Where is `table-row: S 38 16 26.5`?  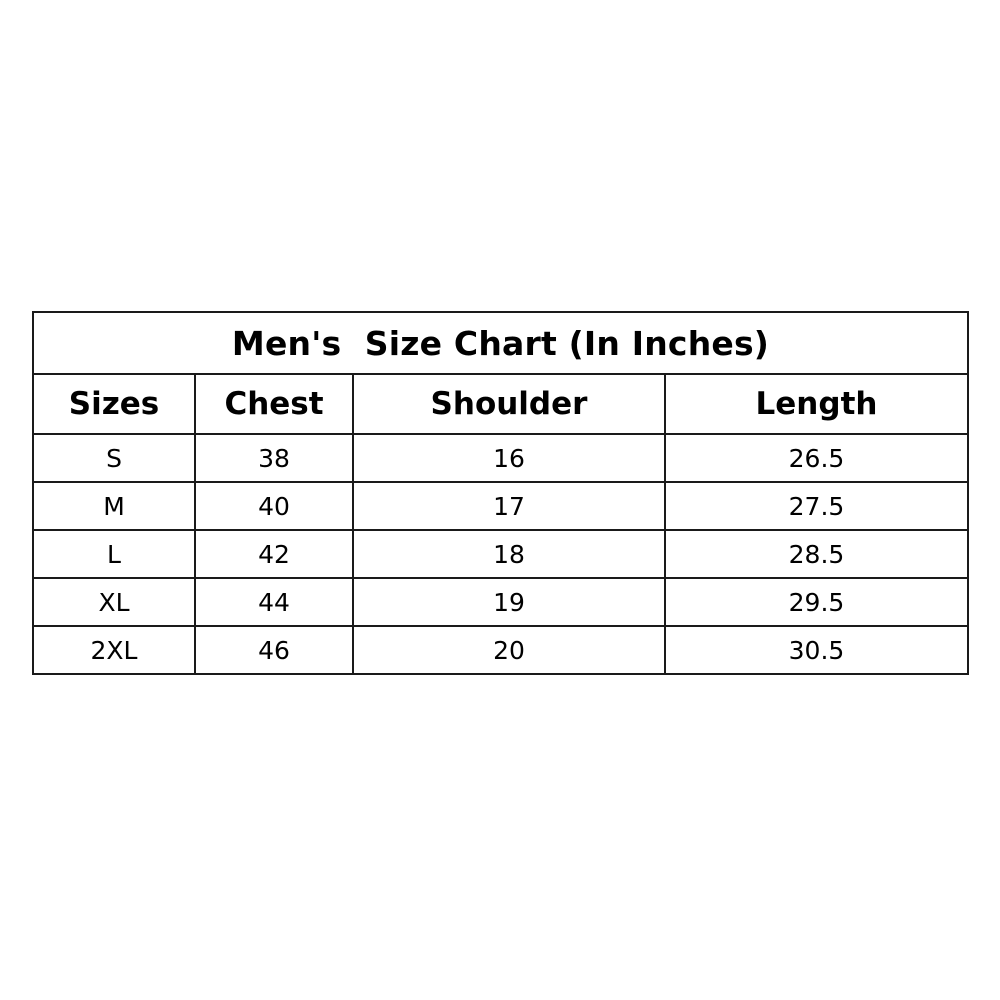
table-row: S 38 16 26.5 is located at coordinates (500, 458).